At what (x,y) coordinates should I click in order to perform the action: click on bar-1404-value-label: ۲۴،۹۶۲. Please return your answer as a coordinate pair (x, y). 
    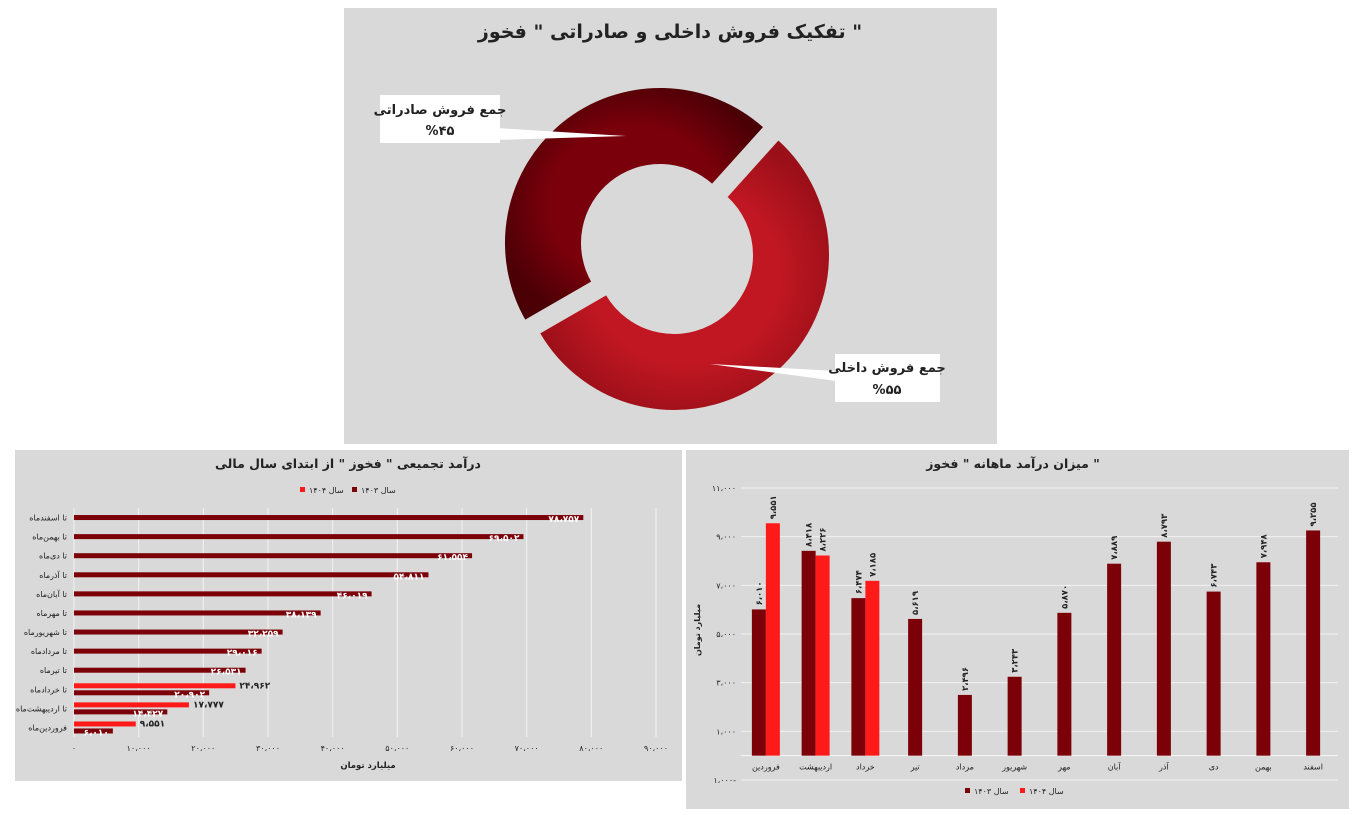
    Looking at the image, I should click on (254, 686).